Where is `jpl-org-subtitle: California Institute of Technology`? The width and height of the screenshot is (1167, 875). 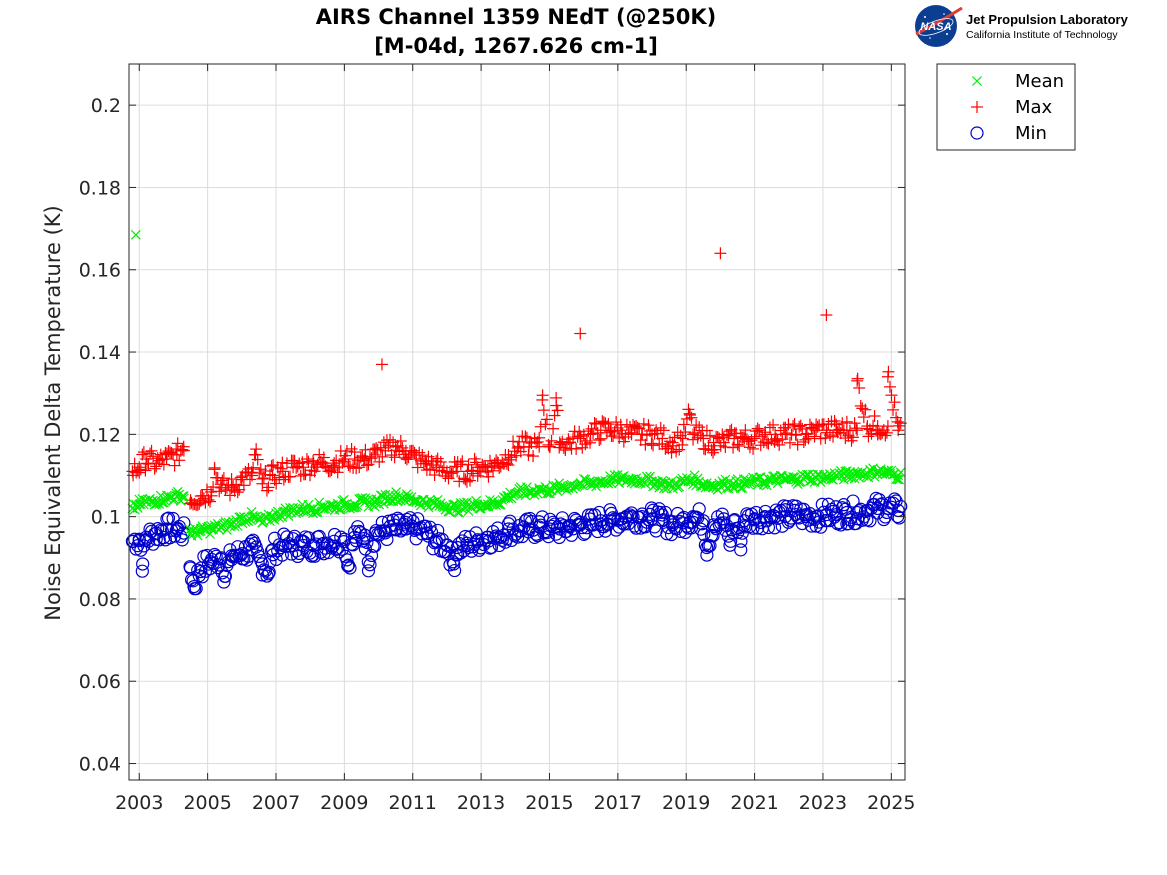 jpl-org-subtitle: California Institute of Technology is located at coordinates (1042, 35).